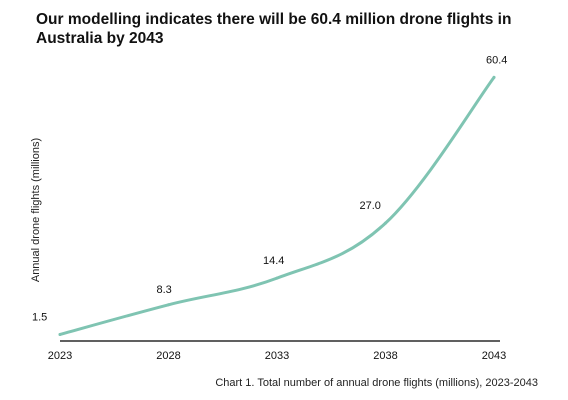  Describe the element at coordinates (385, 356) in the screenshot. I see `x-tick-label: 2038` at that location.